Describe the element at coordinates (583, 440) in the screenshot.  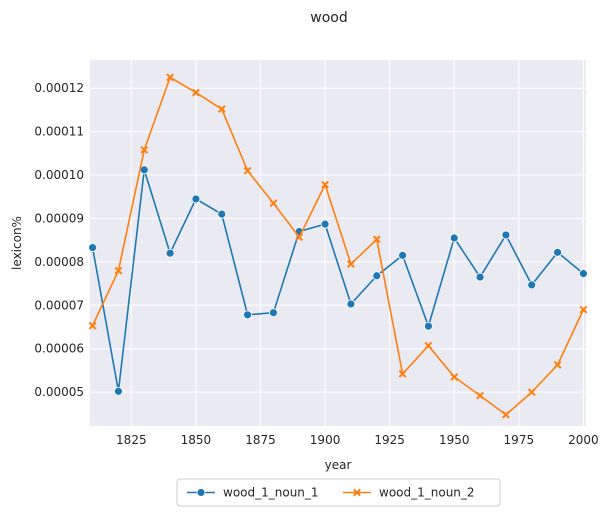
I see `x-tick-label: 2000` at that location.